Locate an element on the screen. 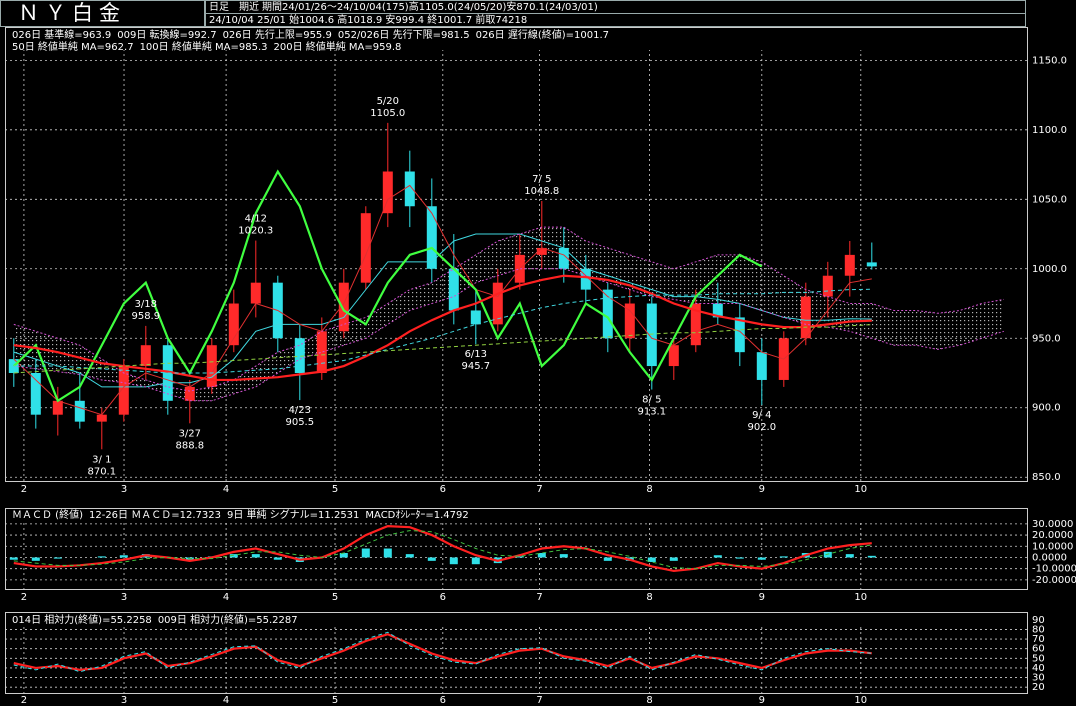 This screenshot has width=1076, height=706. legend-entry: 009日 相対力(終値)=55.2287 is located at coordinates (228, 619).